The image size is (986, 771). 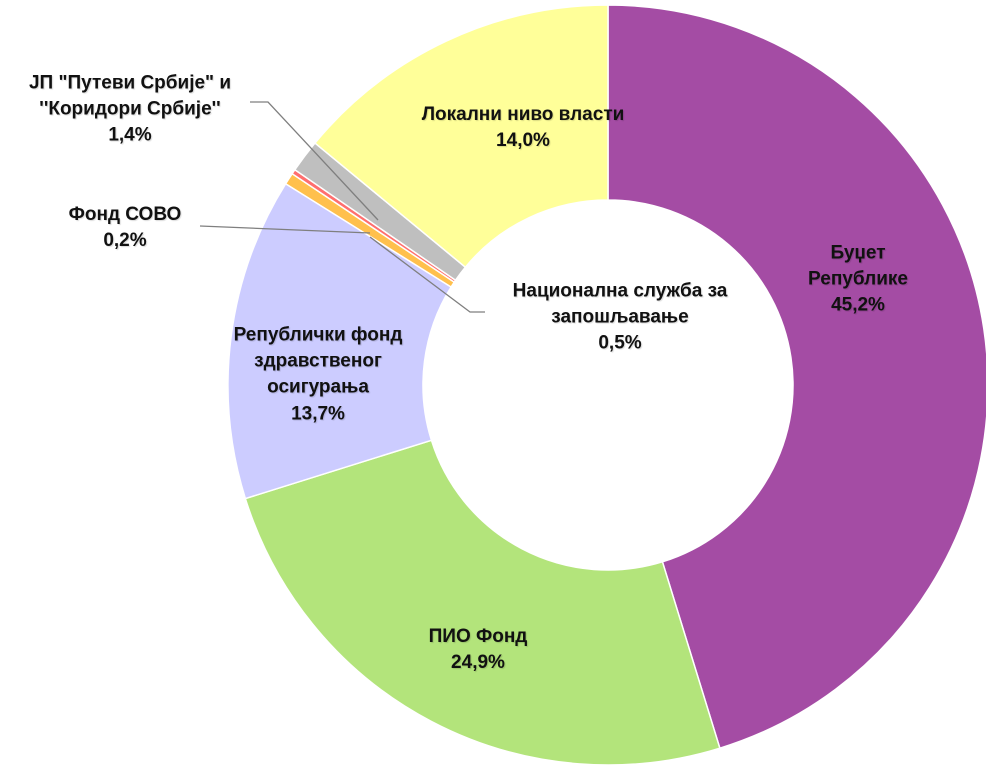 I want to click on data-label: Фонд СОВО 0,2%, so click(x=125, y=228).